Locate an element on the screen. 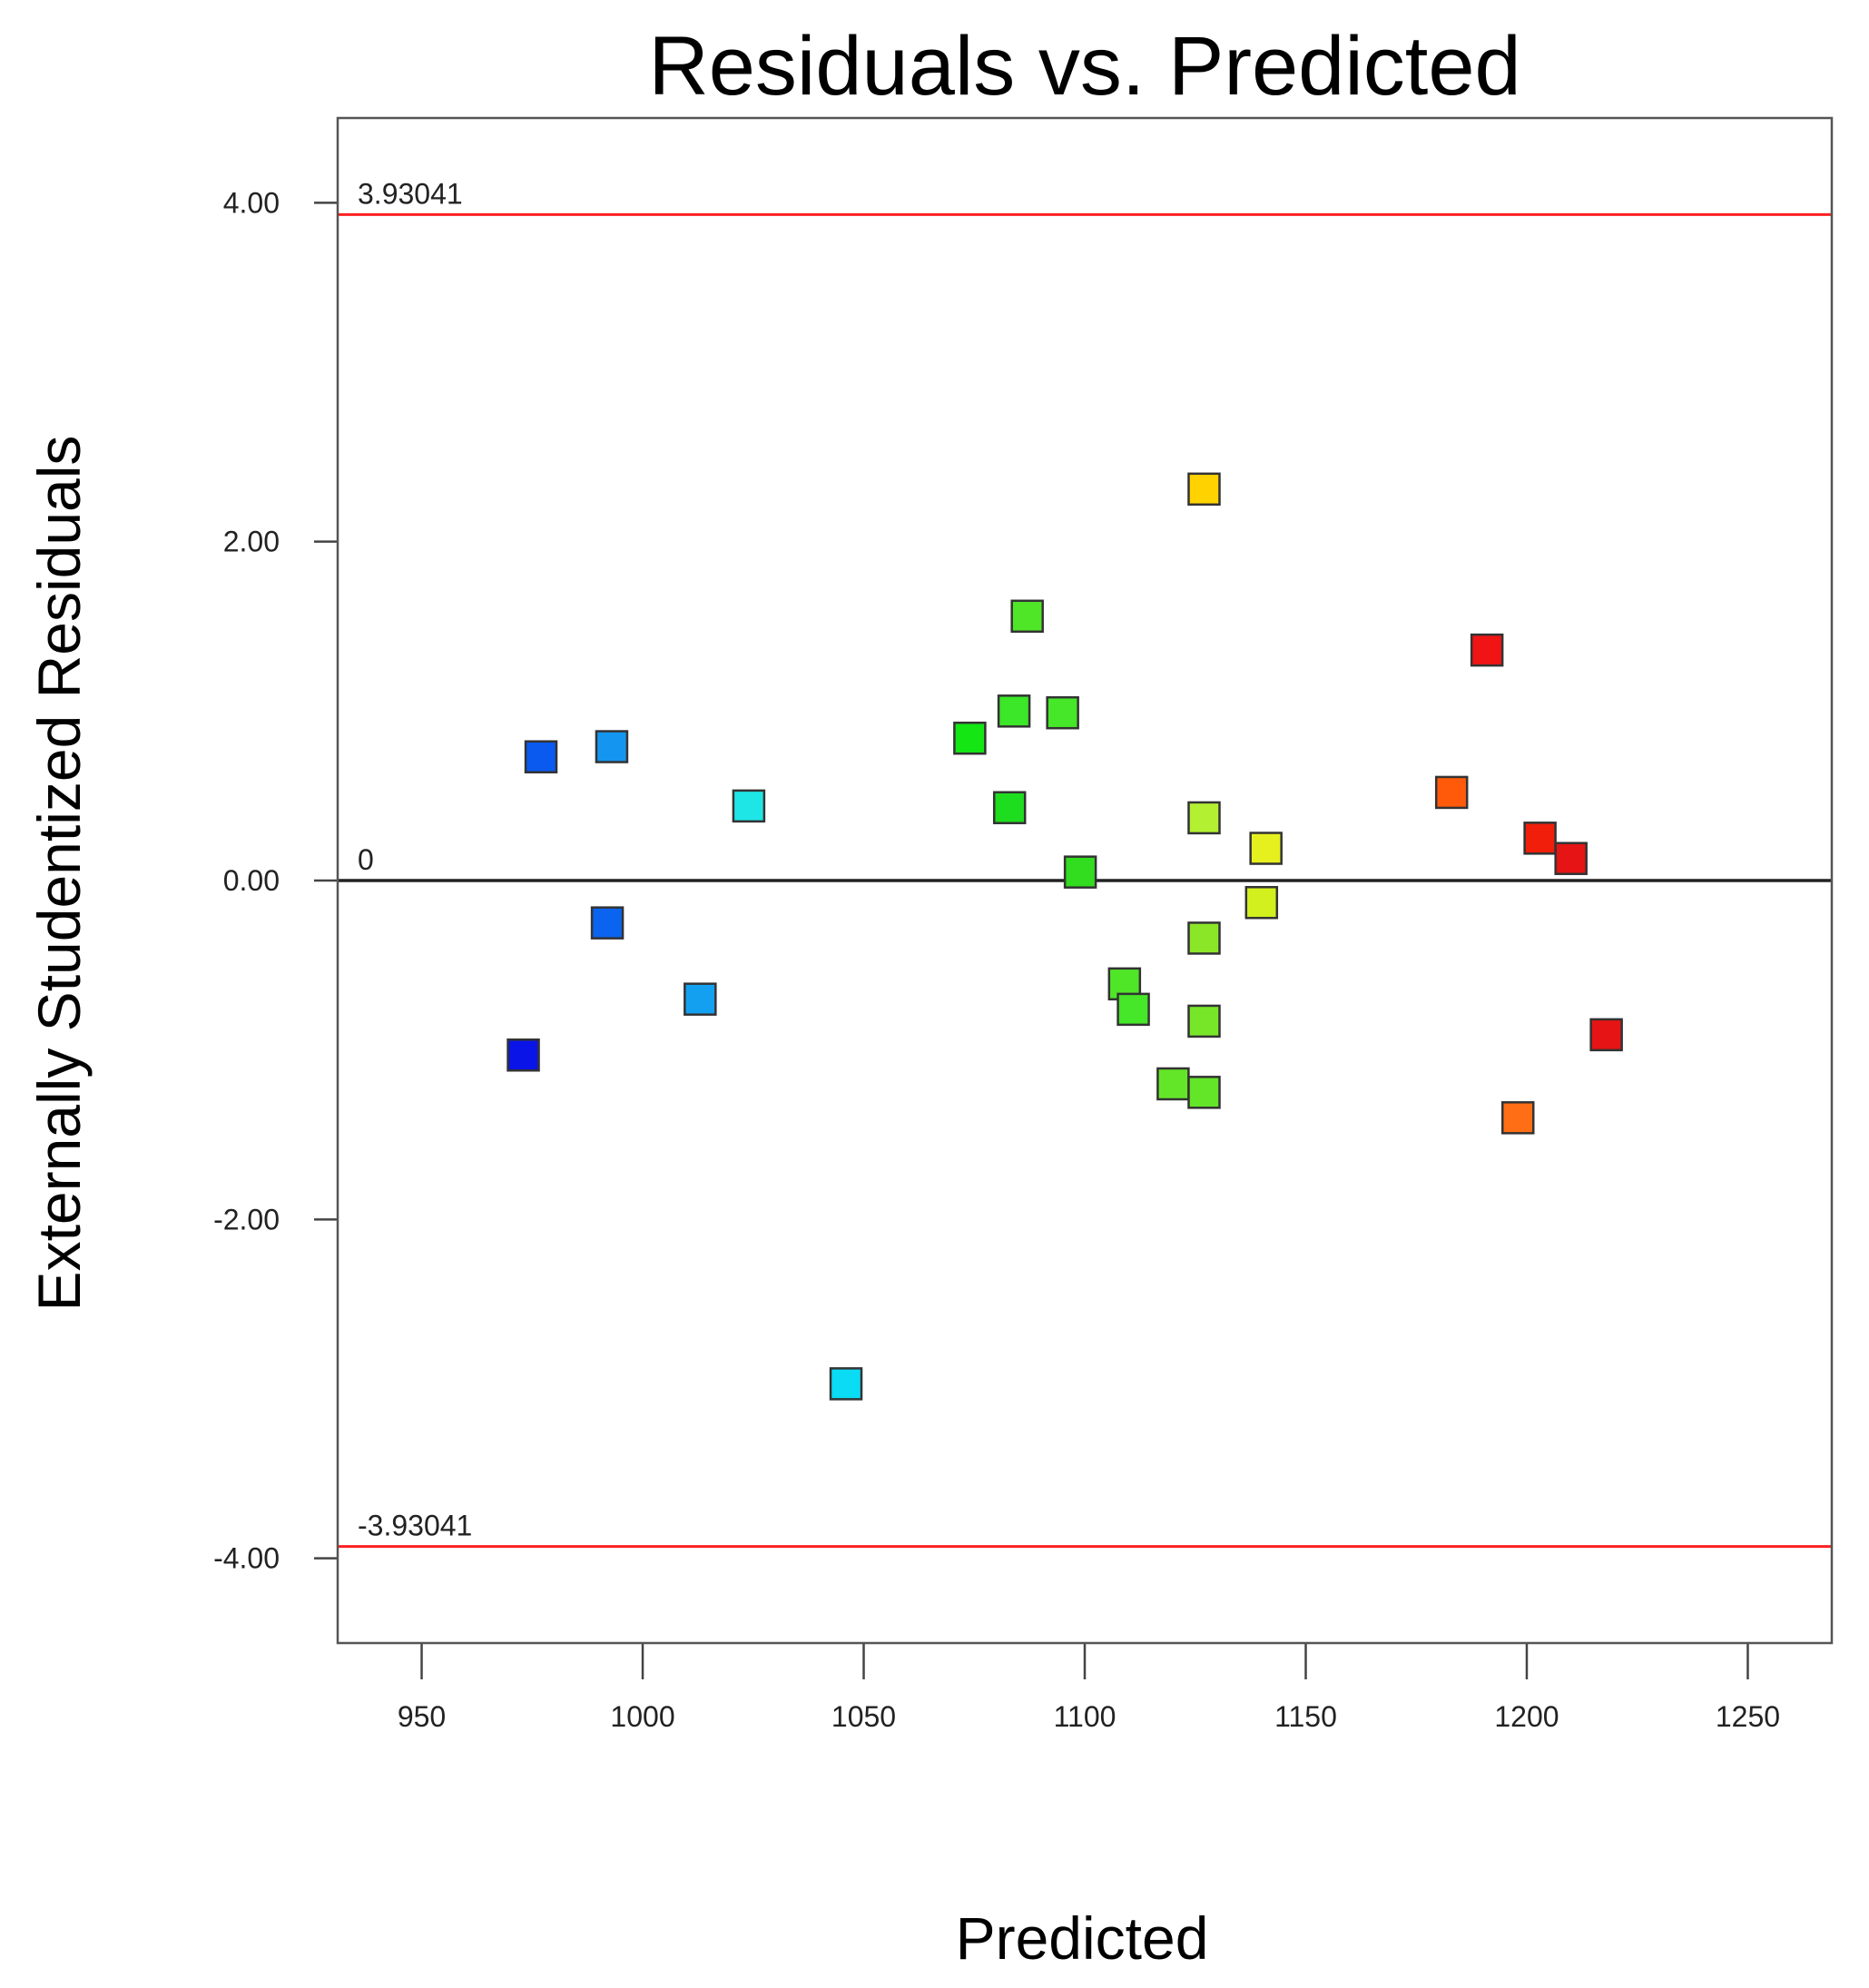 The image size is (1869, 1988). x-tick-label: 1250 is located at coordinates (1748, 1716).